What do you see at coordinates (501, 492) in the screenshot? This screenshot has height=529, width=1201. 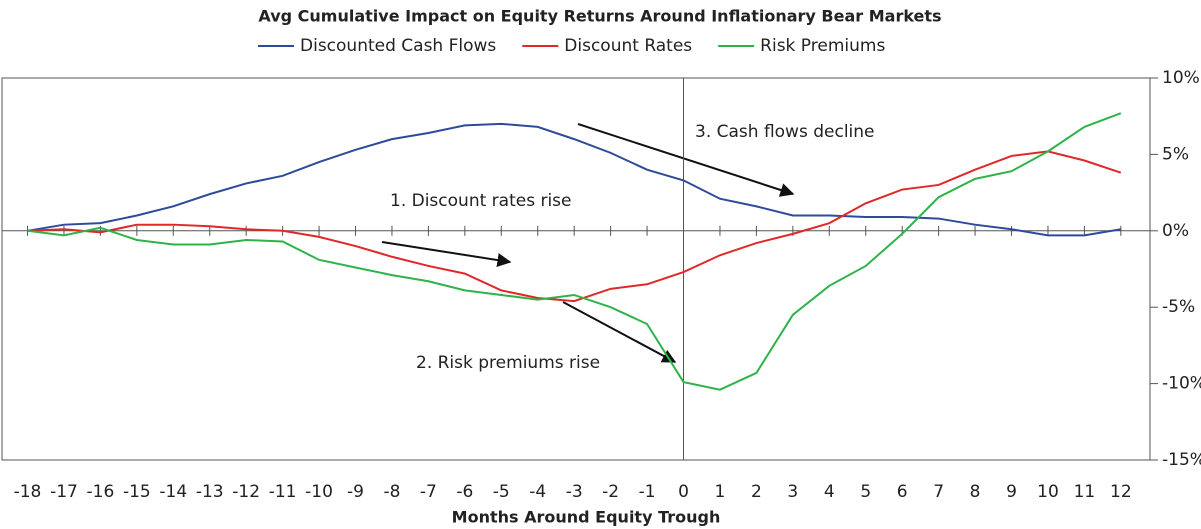 I see `x-tick-label: -5` at bounding box center [501, 492].